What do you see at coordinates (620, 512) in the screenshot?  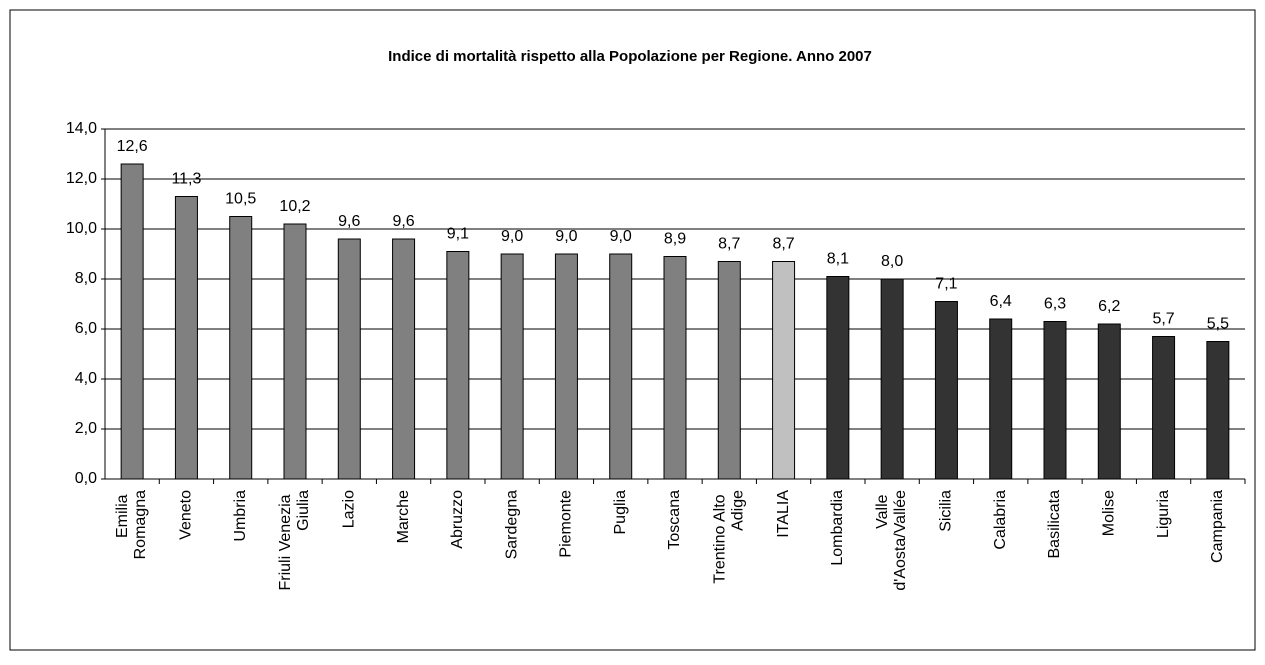 I see `x-tick-label: Puglia` at bounding box center [620, 512].